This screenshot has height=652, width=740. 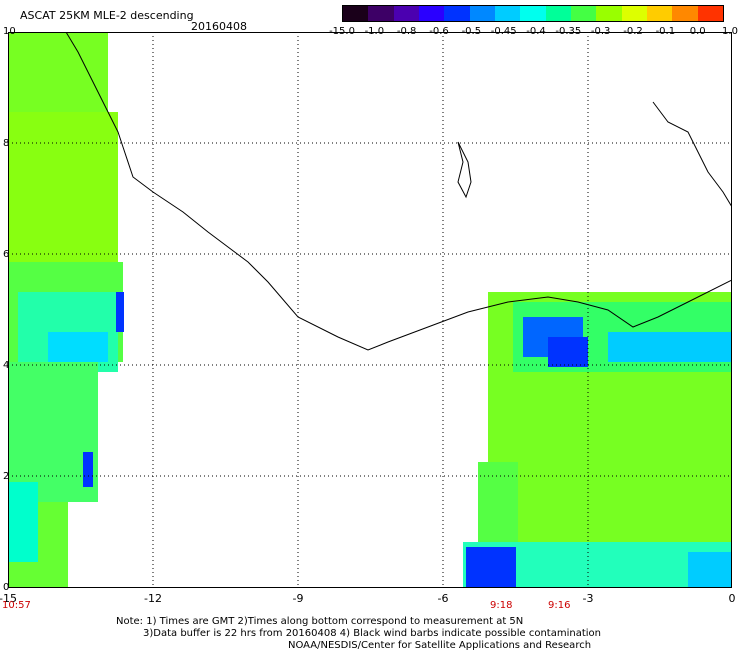 I want to click on header-title: ASCAT 25KM MLE-2 descending, so click(x=107, y=15).